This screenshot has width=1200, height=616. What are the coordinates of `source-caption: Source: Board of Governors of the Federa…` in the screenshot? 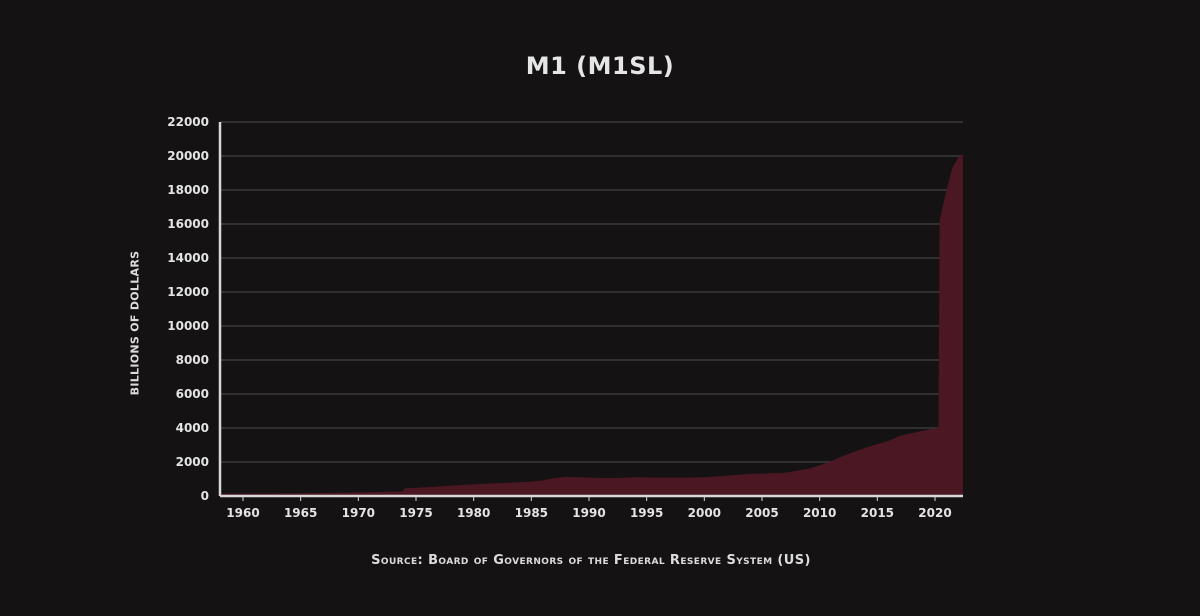 It's located at (591, 560).